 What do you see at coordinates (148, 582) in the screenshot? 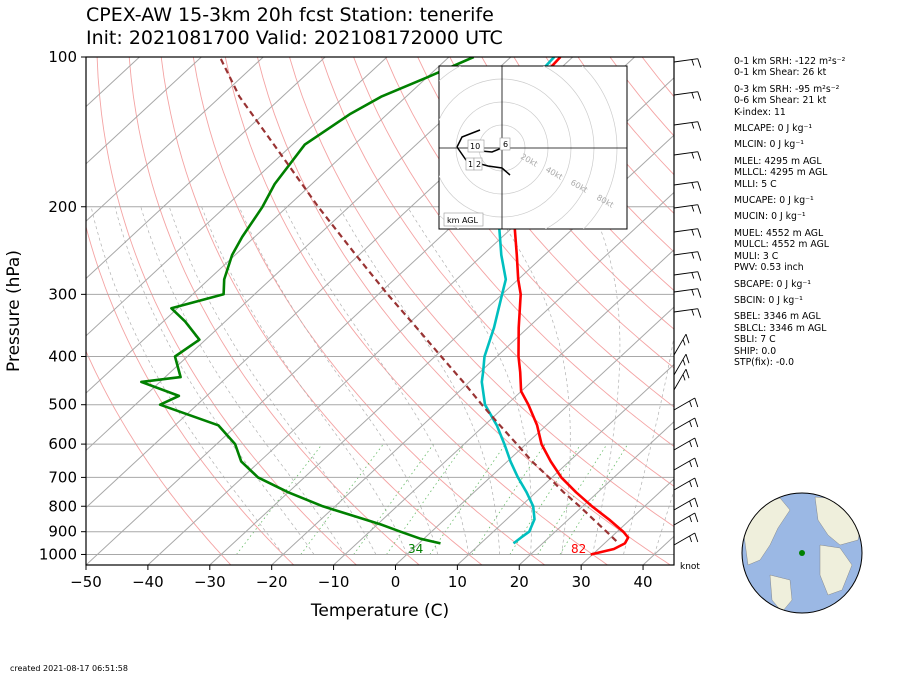
I see `x-tick-label: −40` at bounding box center [148, 582].